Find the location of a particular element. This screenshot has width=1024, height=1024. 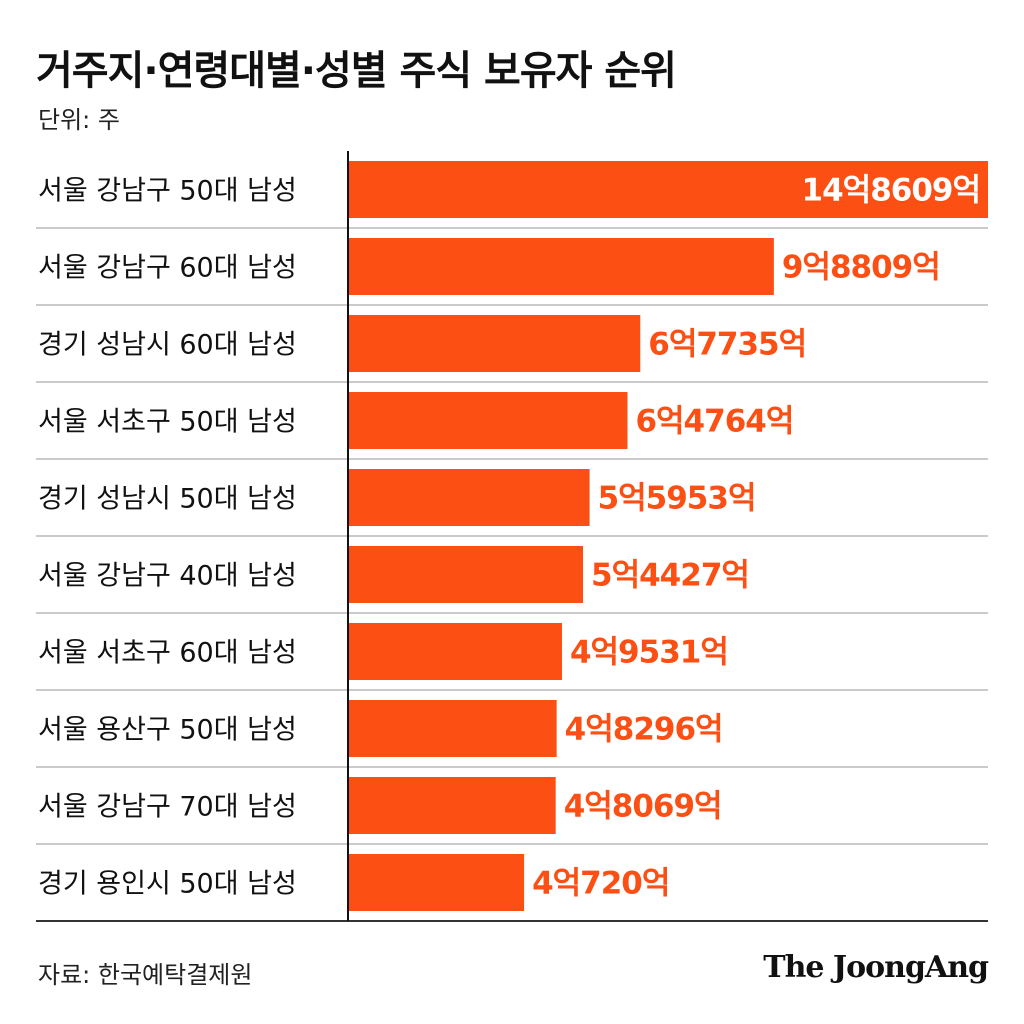

category-label: 서울 강남구 70대 남성 is located at coordinates (167, 807).